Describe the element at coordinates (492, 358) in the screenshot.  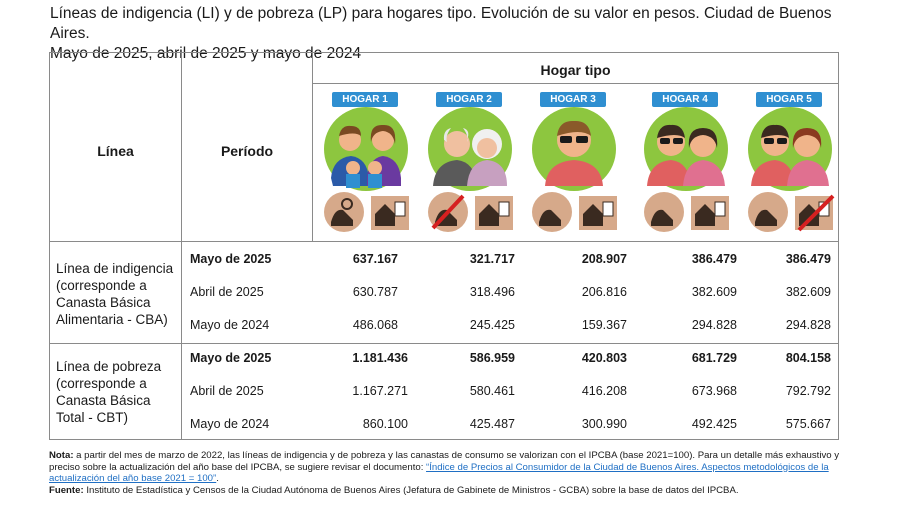
I see `value-cell: 586.959` at that location.